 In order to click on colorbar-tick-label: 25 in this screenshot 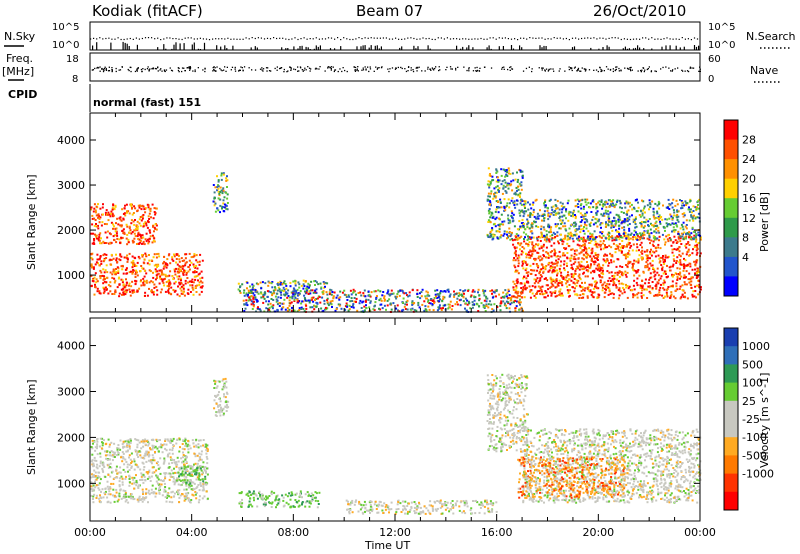, I will do `click(749, 401)`.